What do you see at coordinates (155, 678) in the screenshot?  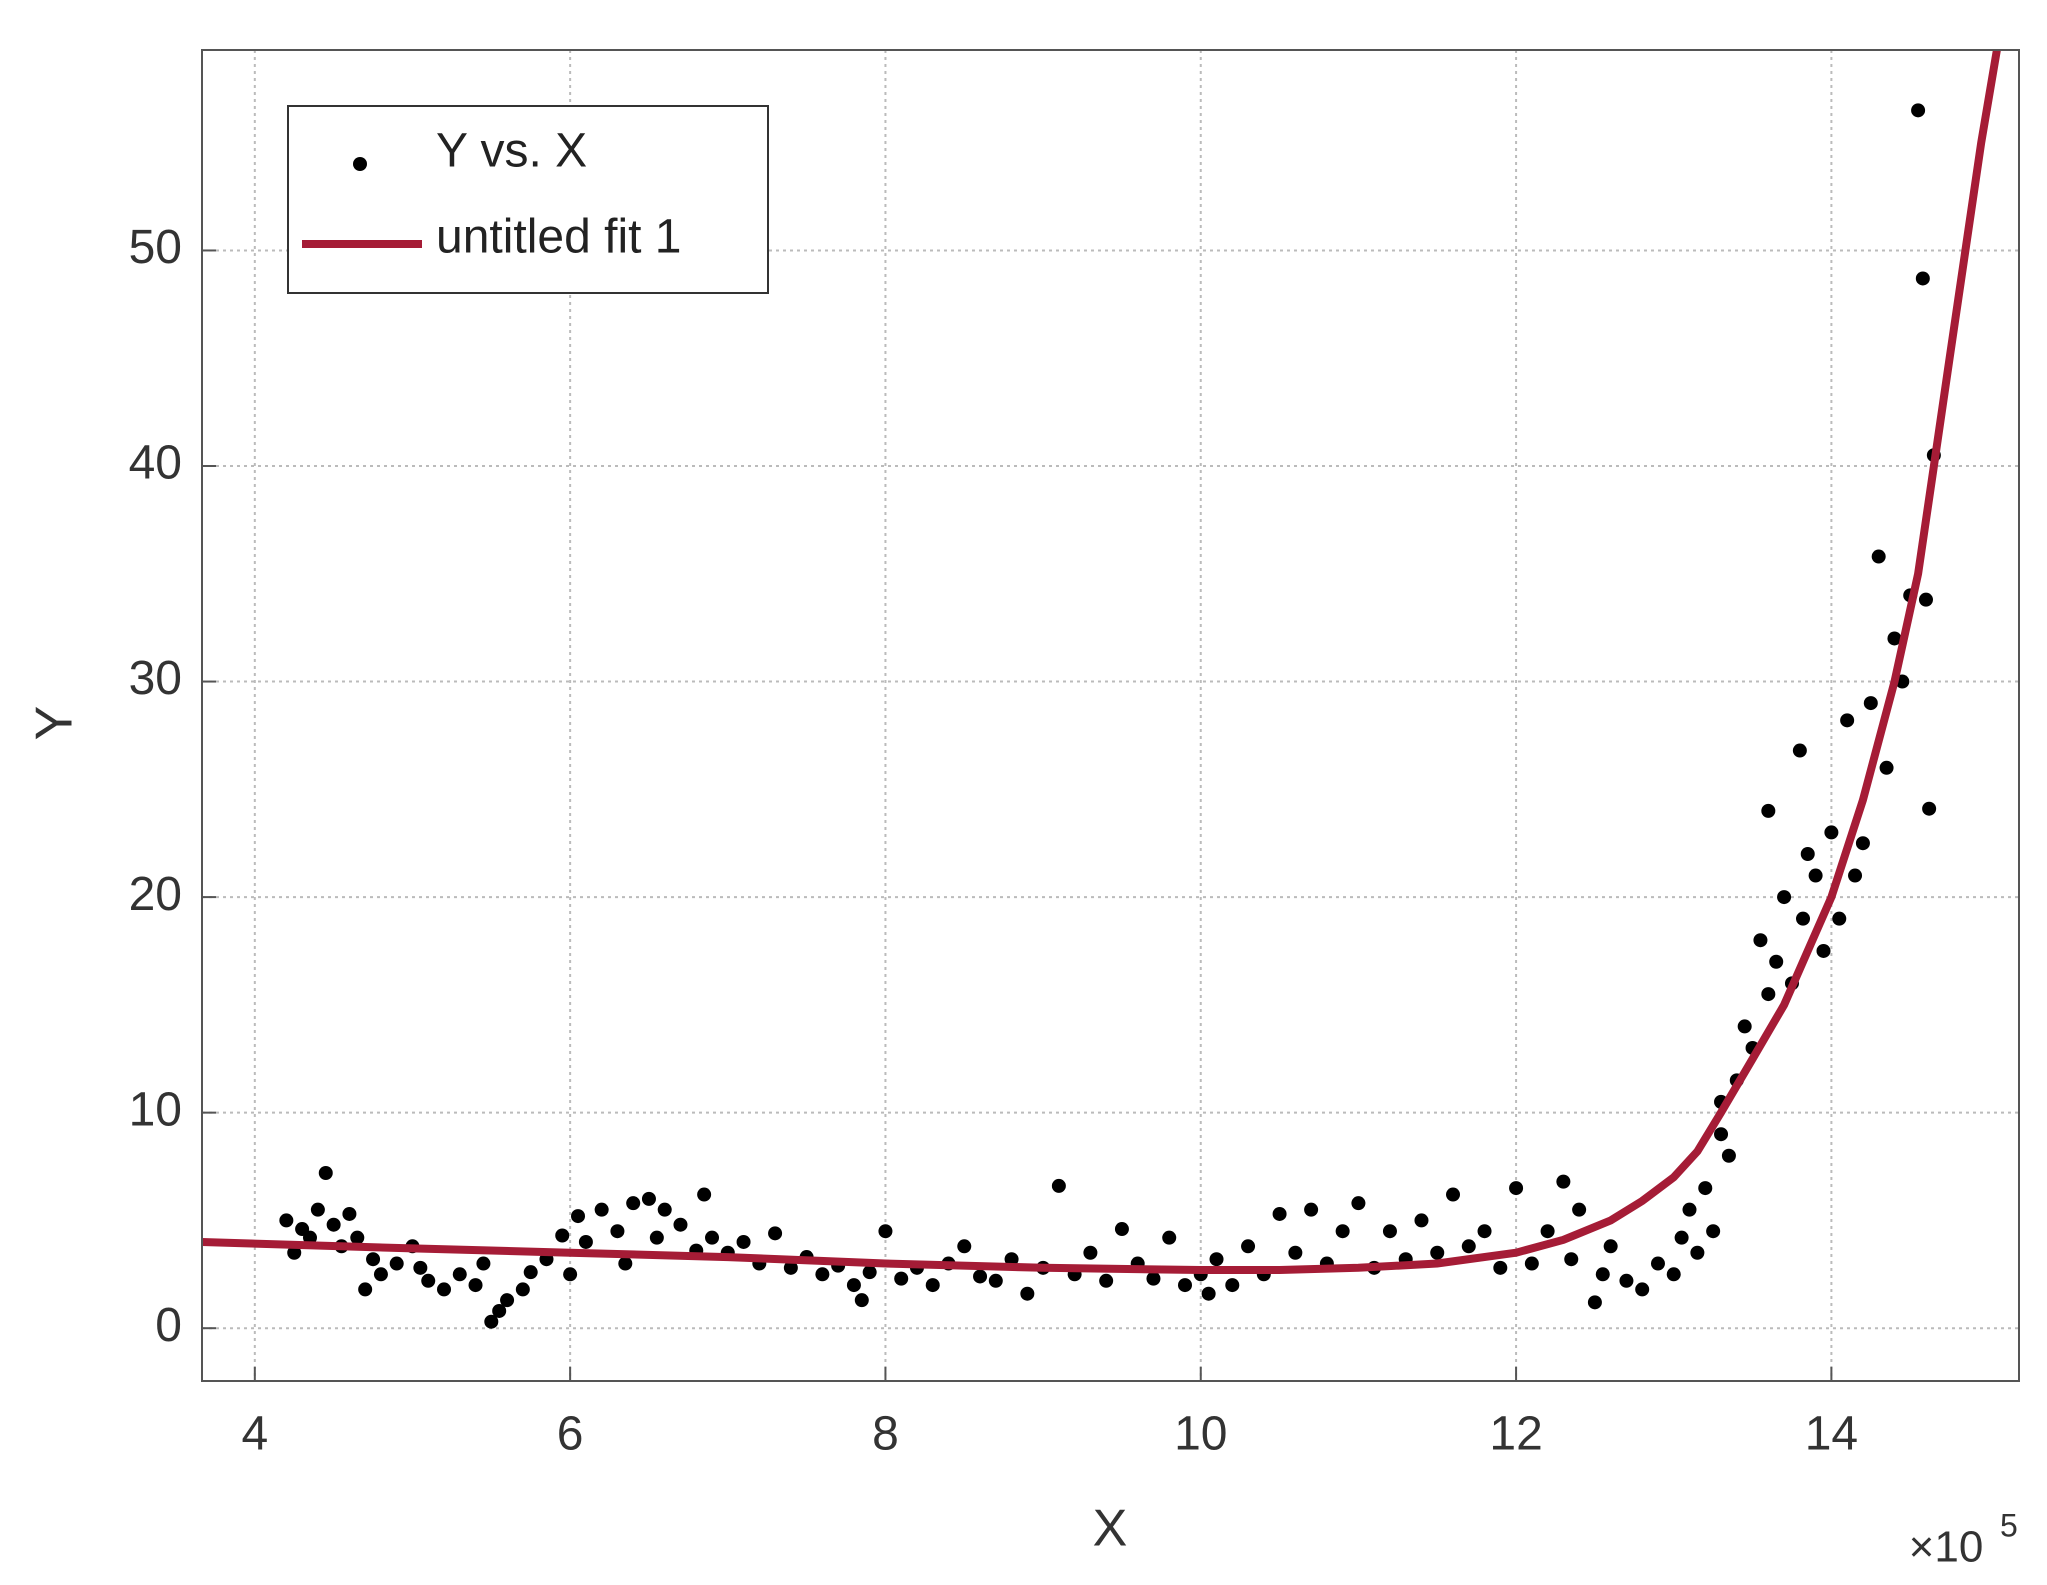 I see `y-tick-label: 30` at bounding box center [155, 678].